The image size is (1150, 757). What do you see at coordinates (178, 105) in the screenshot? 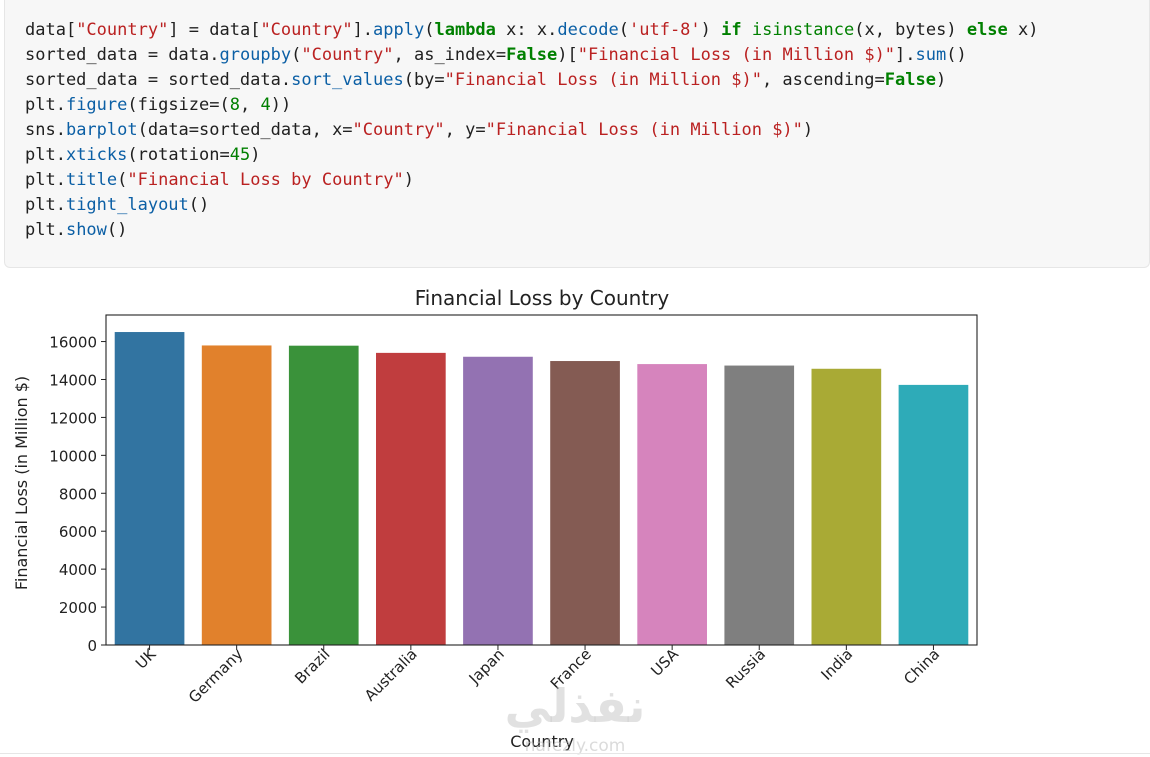
I see `code-token: (figsize=(` at bounding box center [178, 105].